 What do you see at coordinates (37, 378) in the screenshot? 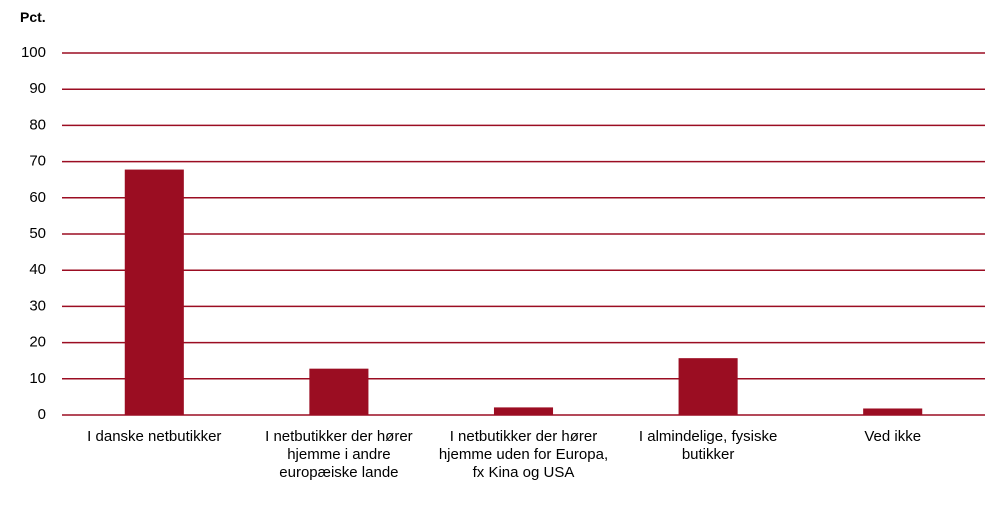
I see `y-tick-label: 10` at bounding box center [37, 378].